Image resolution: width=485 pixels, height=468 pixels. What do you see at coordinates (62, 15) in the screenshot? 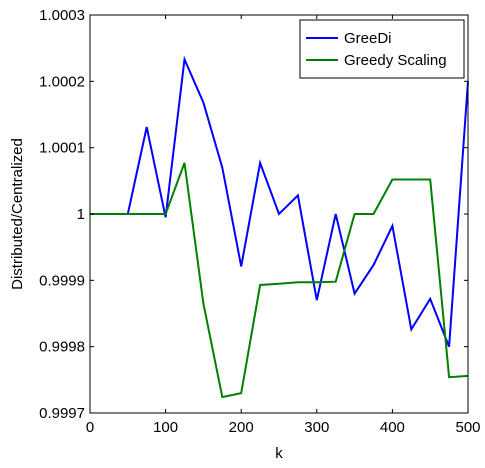
I see `y-tick-label: 1.0003` at bounding box center [62, 15].